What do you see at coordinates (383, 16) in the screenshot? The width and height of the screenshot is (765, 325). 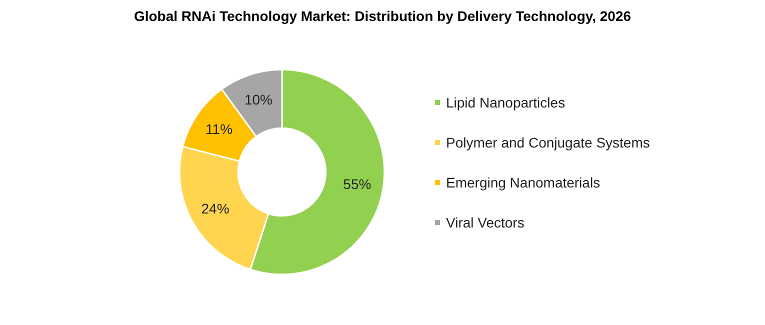 I see `chart-title: Global RNAi Technology Market: Distribution by Delivery Technology, 2026` at bounding box center [383, 16].